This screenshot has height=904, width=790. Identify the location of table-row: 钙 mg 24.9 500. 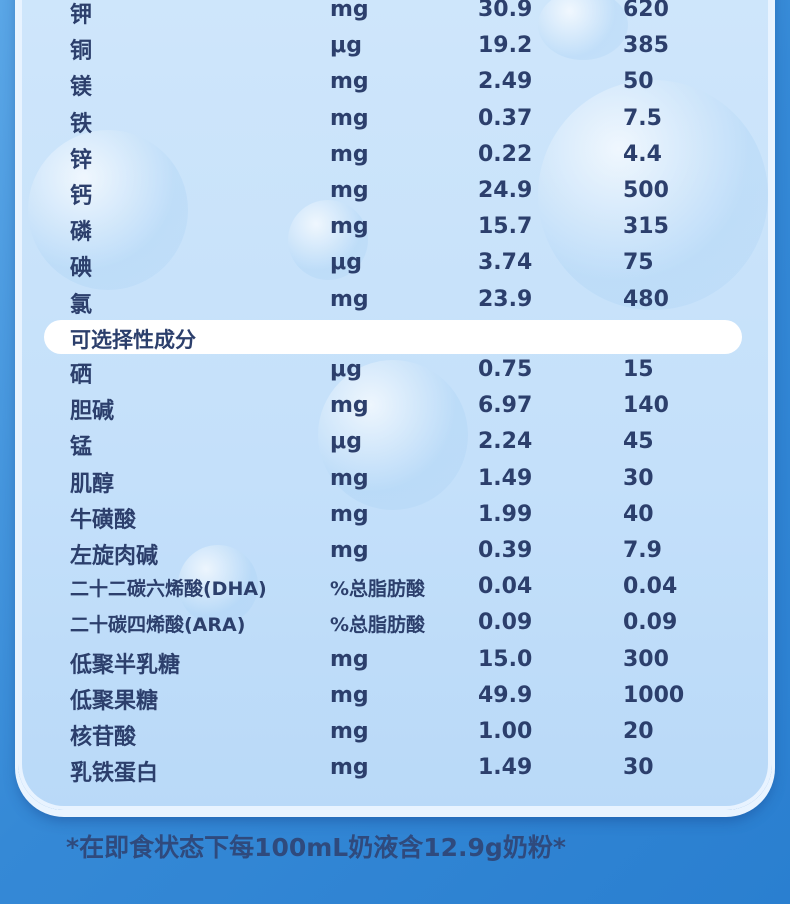
(410, 196).